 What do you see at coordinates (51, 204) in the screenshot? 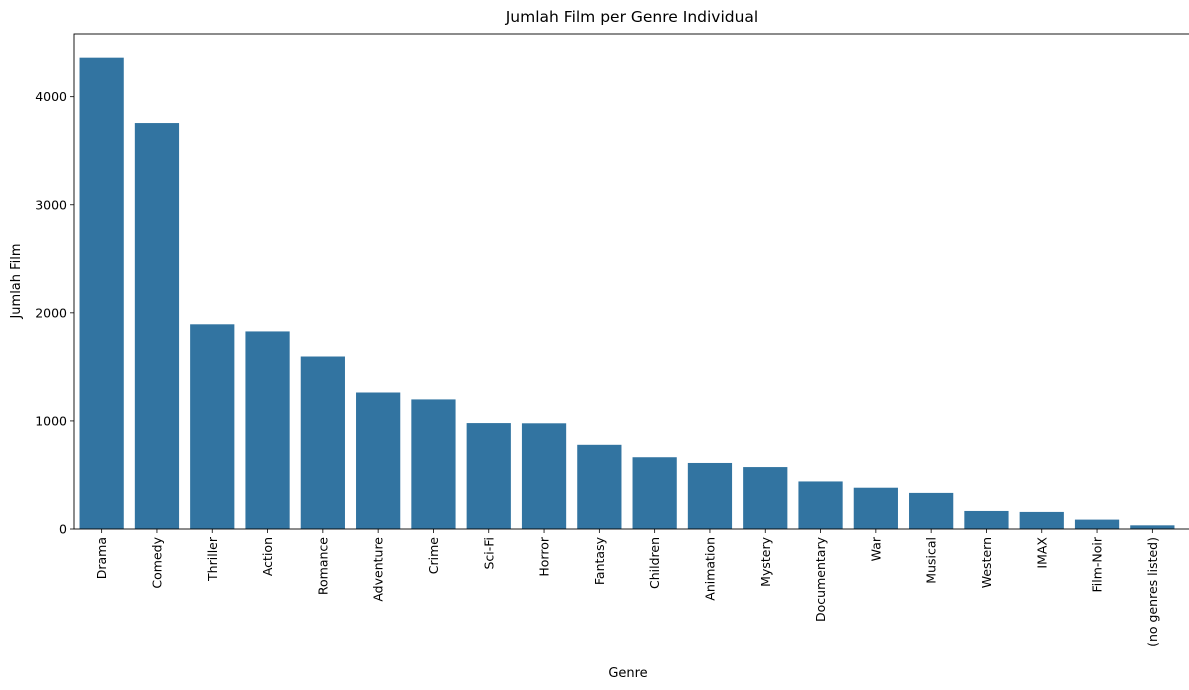
I see `y-tick-label: 3000` at bounding box center [51, 204].